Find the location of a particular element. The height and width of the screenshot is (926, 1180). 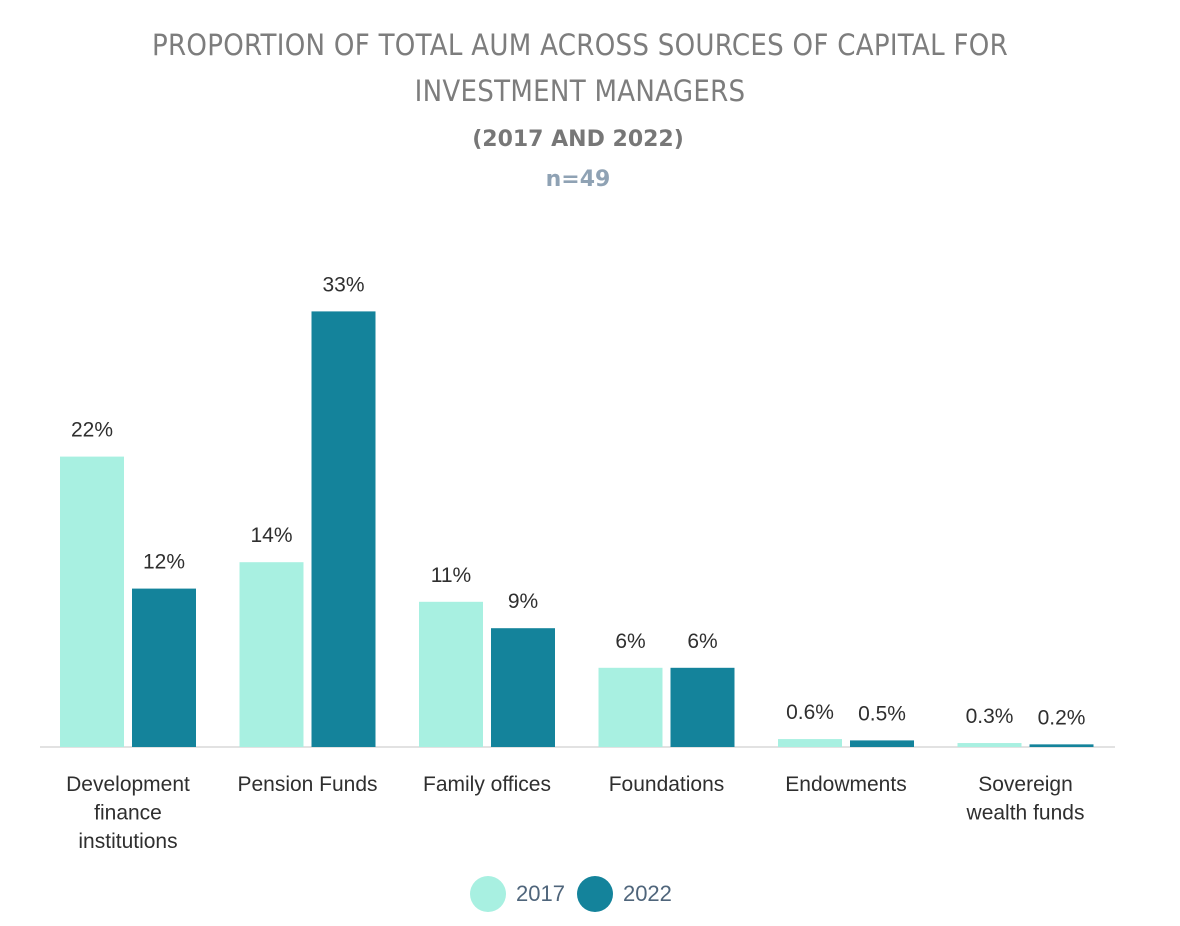

bar-2022-family-offices is located at coordinates (523, 687).